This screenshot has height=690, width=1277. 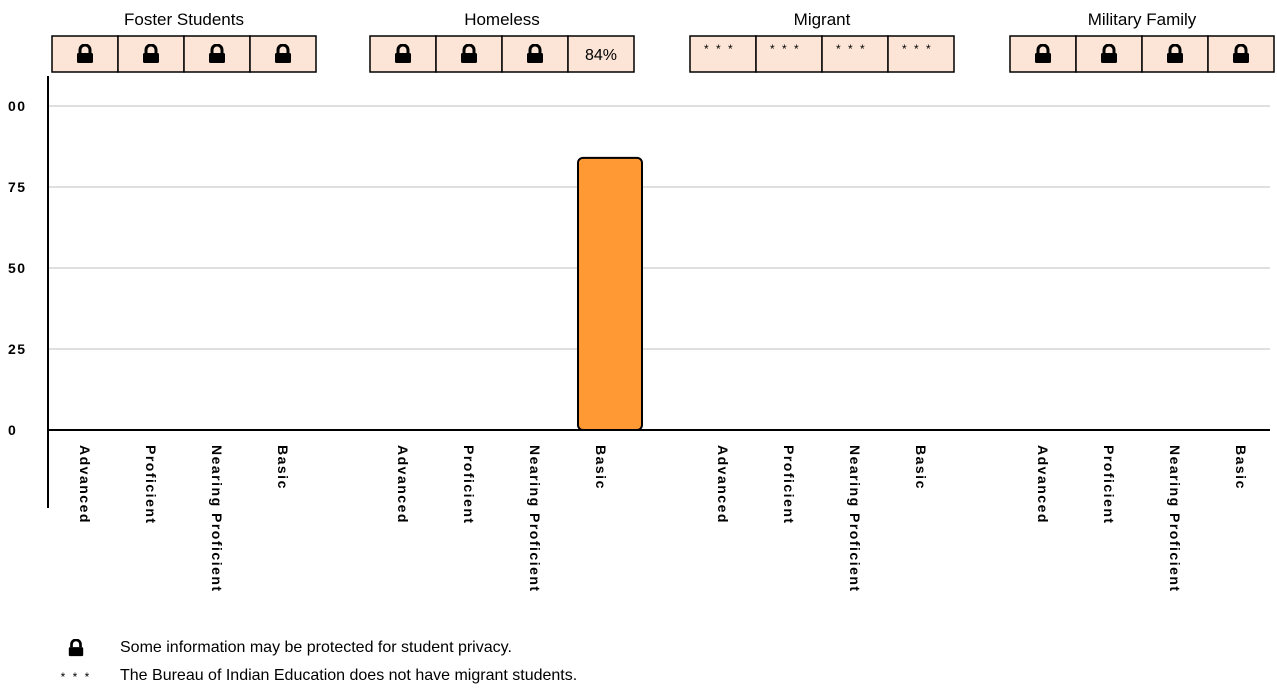 I want to click on lock-icon, so click(x=76, y=650).